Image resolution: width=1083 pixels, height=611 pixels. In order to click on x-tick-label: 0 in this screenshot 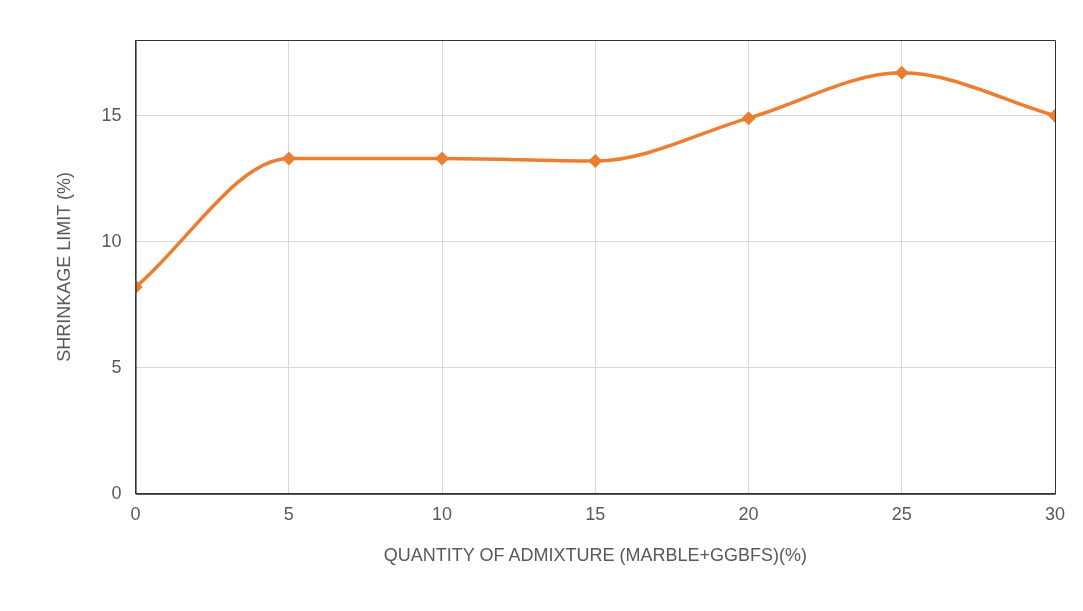, I will do `click(135, 513)`.